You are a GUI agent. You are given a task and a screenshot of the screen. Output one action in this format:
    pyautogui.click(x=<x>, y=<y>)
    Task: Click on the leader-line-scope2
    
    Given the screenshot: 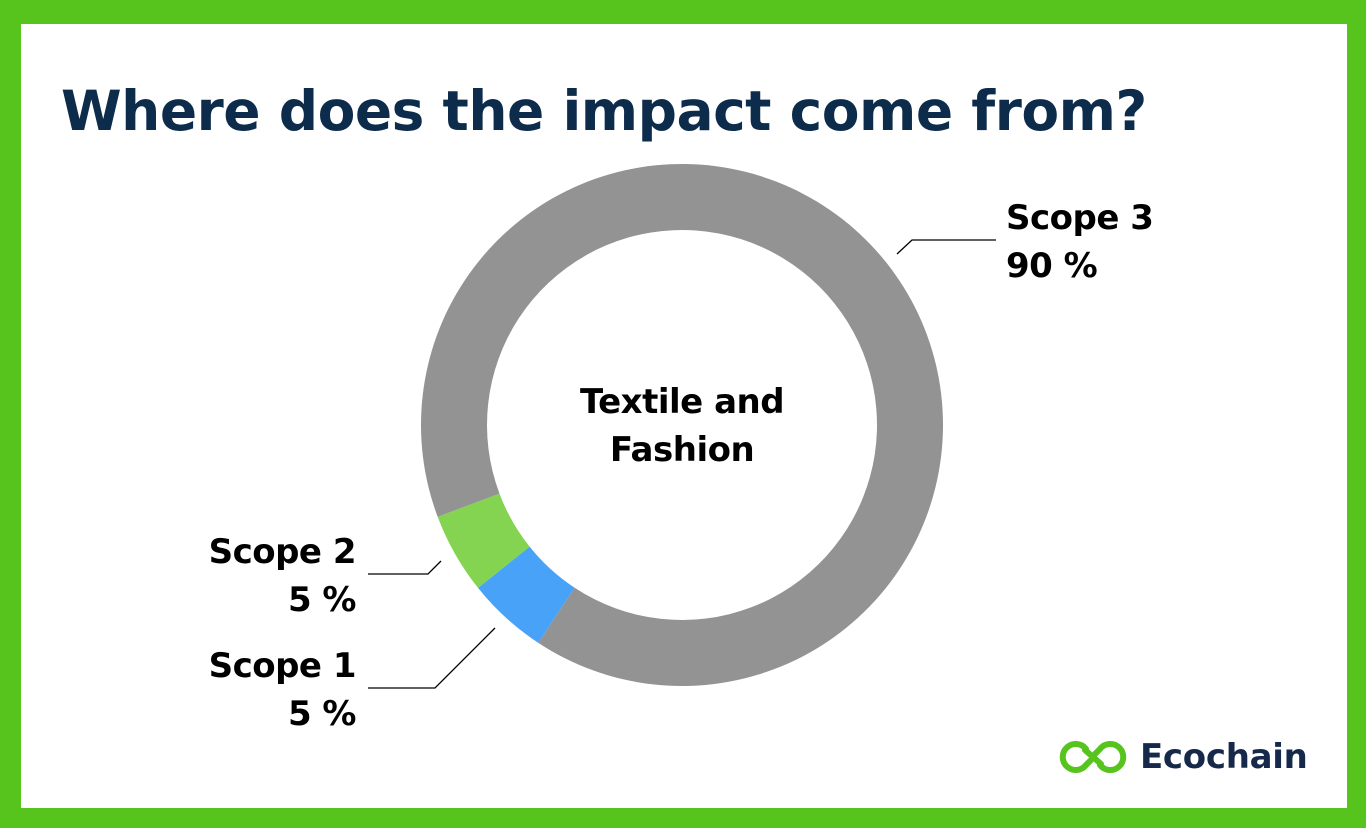 What is the action you would take?
    pyautogui.click(x=405, y=567)
    